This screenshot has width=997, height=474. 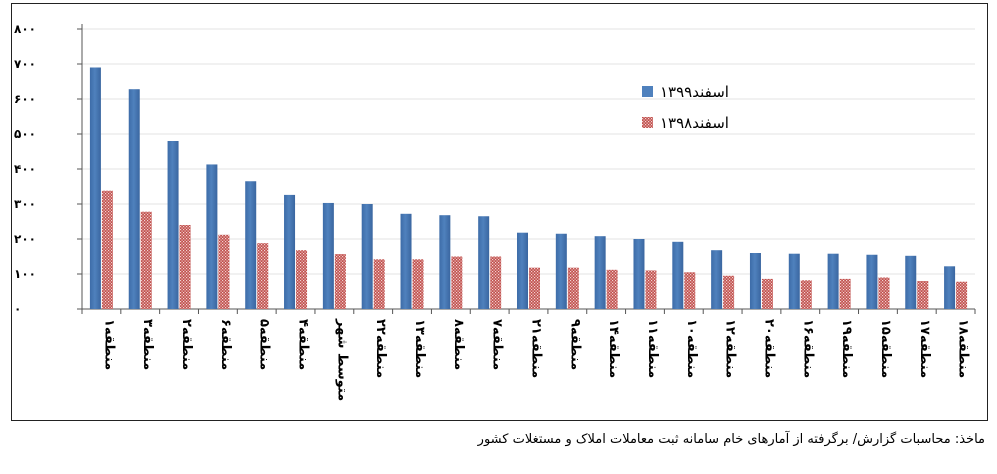 What do you see at coordinates (186, 344) in the screenshot?
I see `x-category-label: منطقه۲` at bounding box center [186, 344].